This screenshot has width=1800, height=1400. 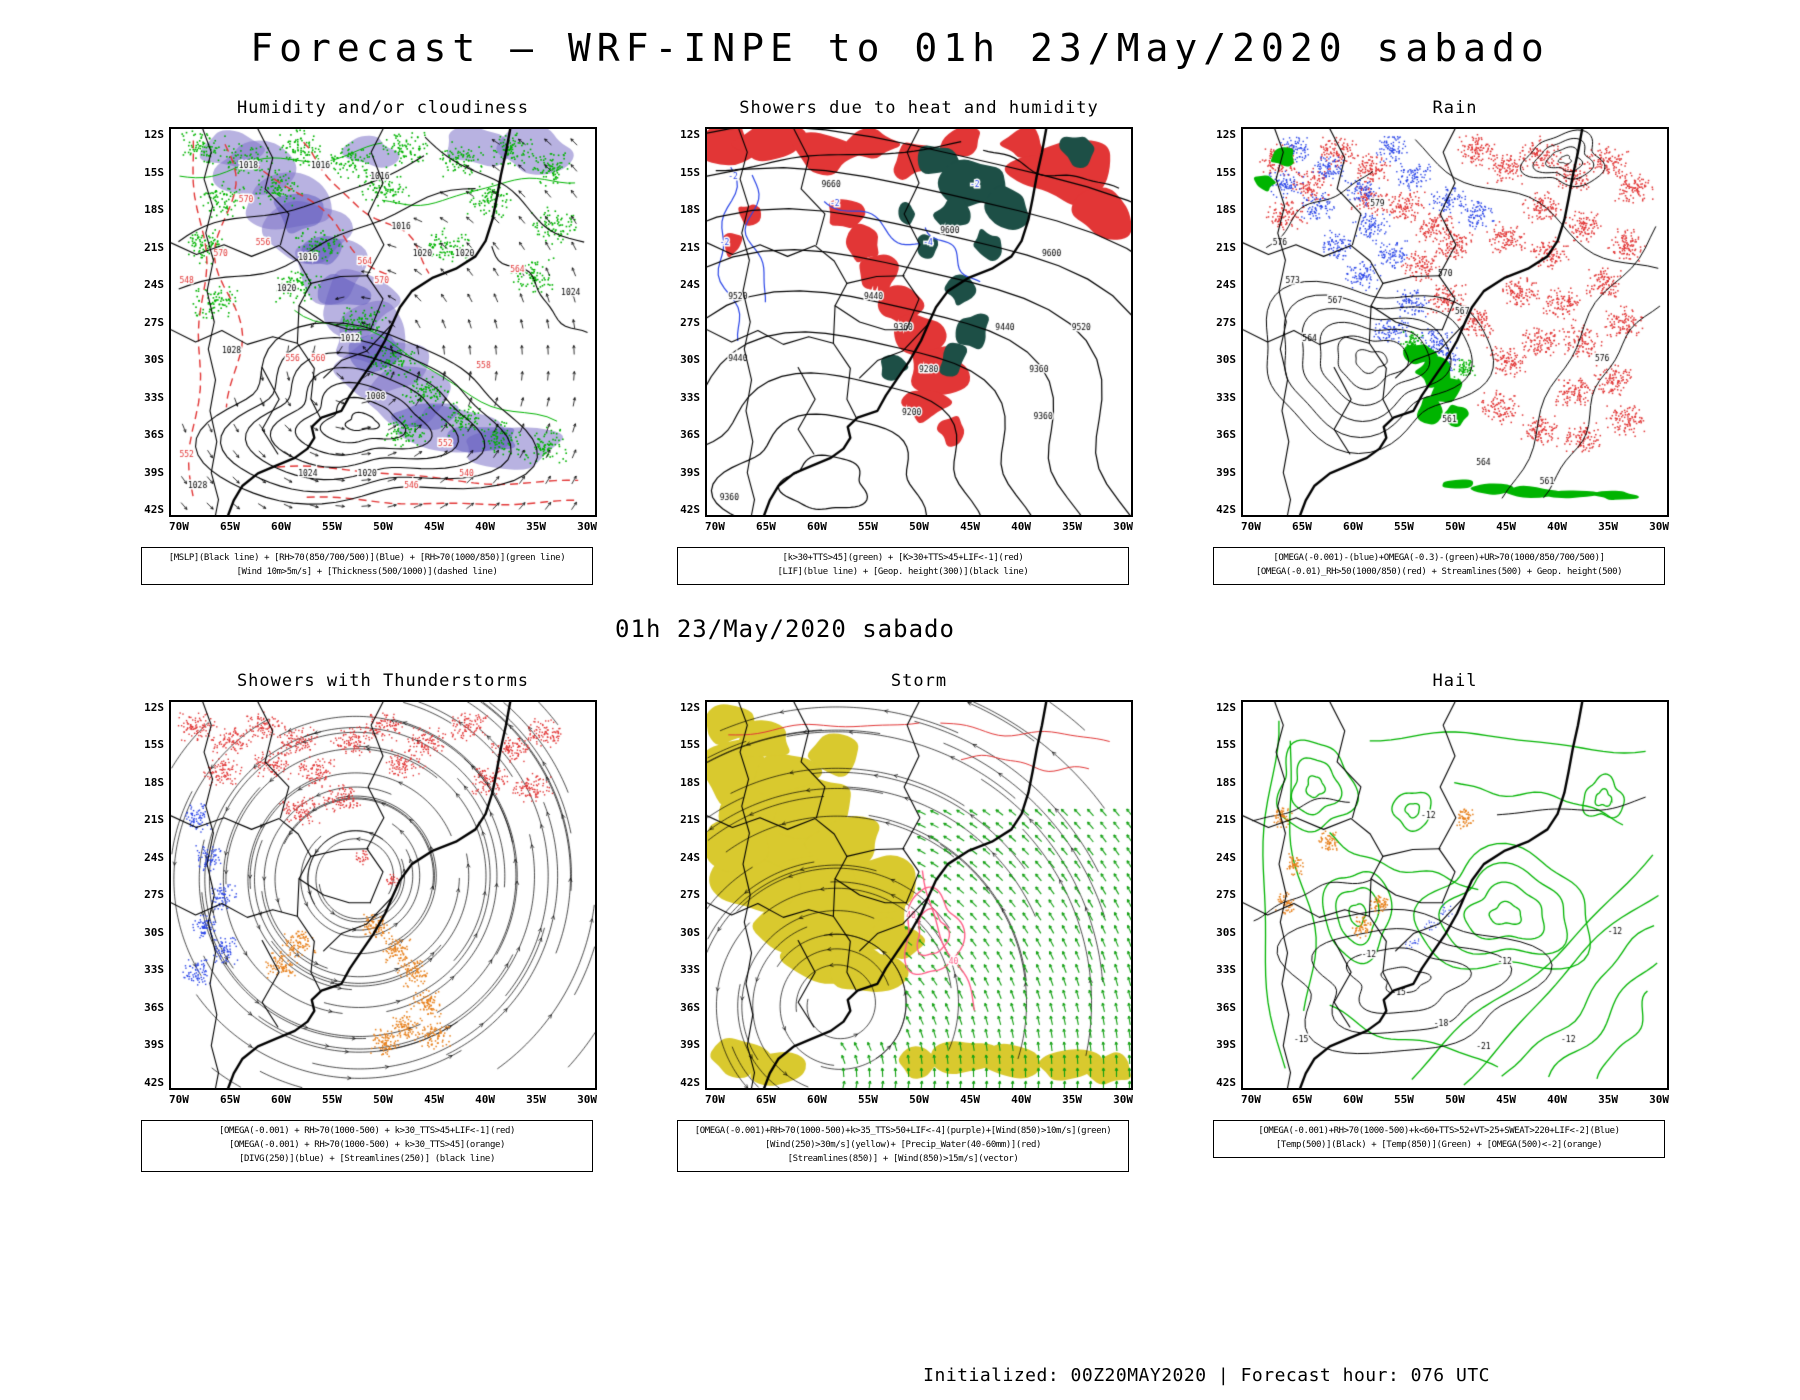 I want to click on map-area-thunderstorms: 12S 15S 18S 21S 24S 27S 30S 33S 36S 39S 42S, so click(x=364, y=894).